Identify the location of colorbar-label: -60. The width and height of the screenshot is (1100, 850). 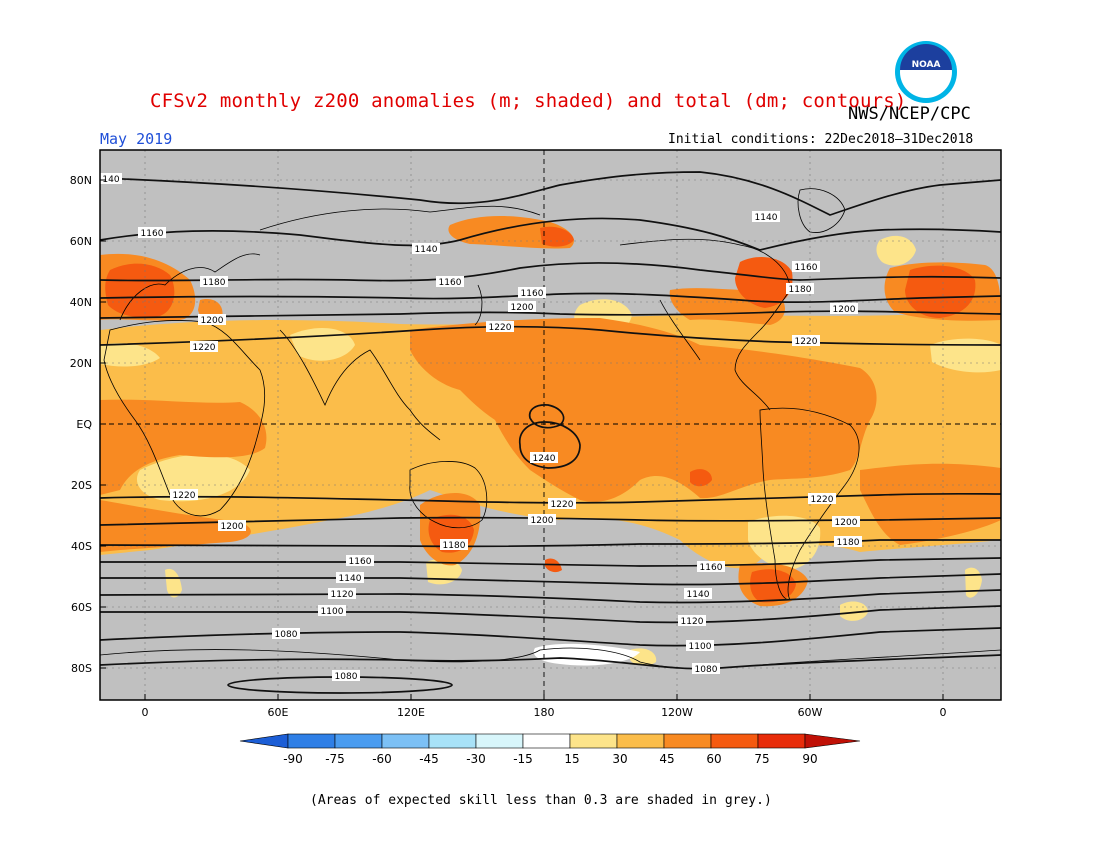
(382, 759).